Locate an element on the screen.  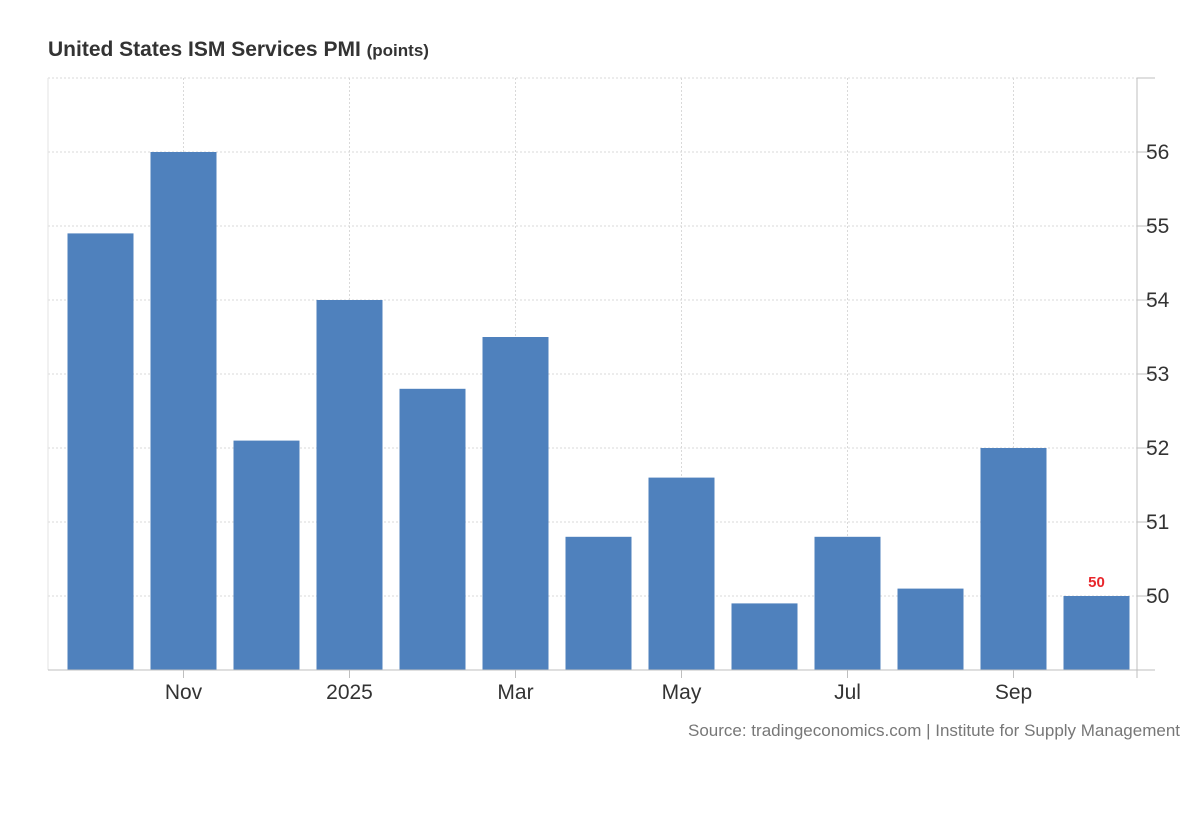
bar-nov-2024 is located at coordinates (266, 555).